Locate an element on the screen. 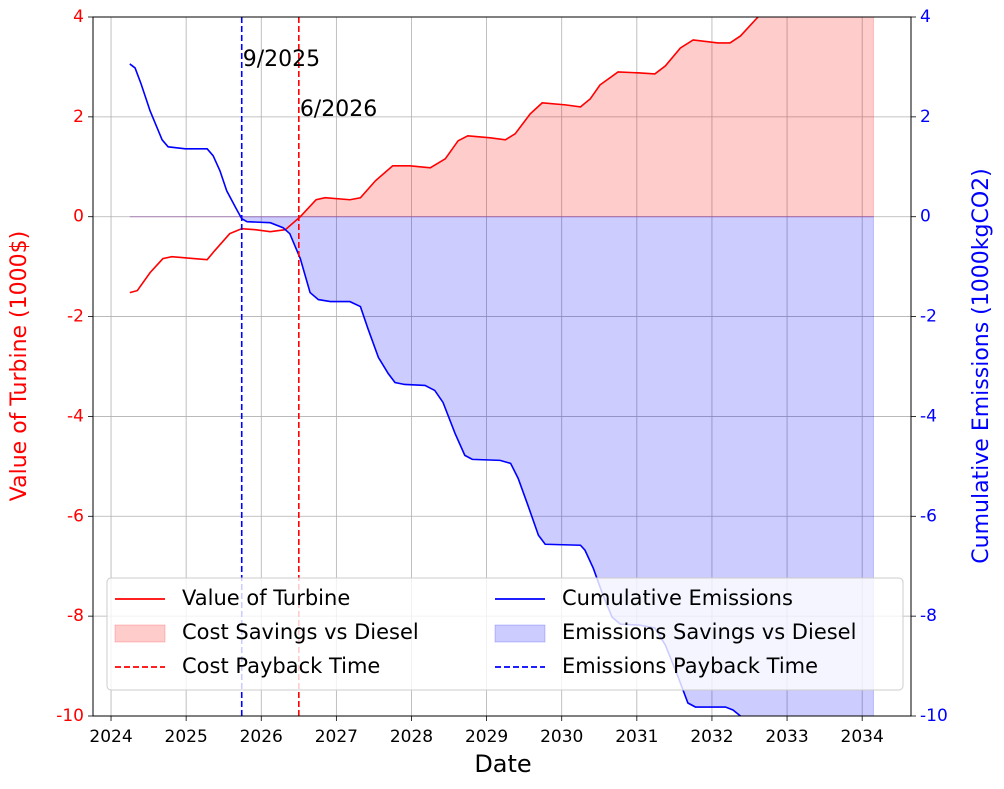  y2-tick-label: -6 is located at coordinates (928, 516).